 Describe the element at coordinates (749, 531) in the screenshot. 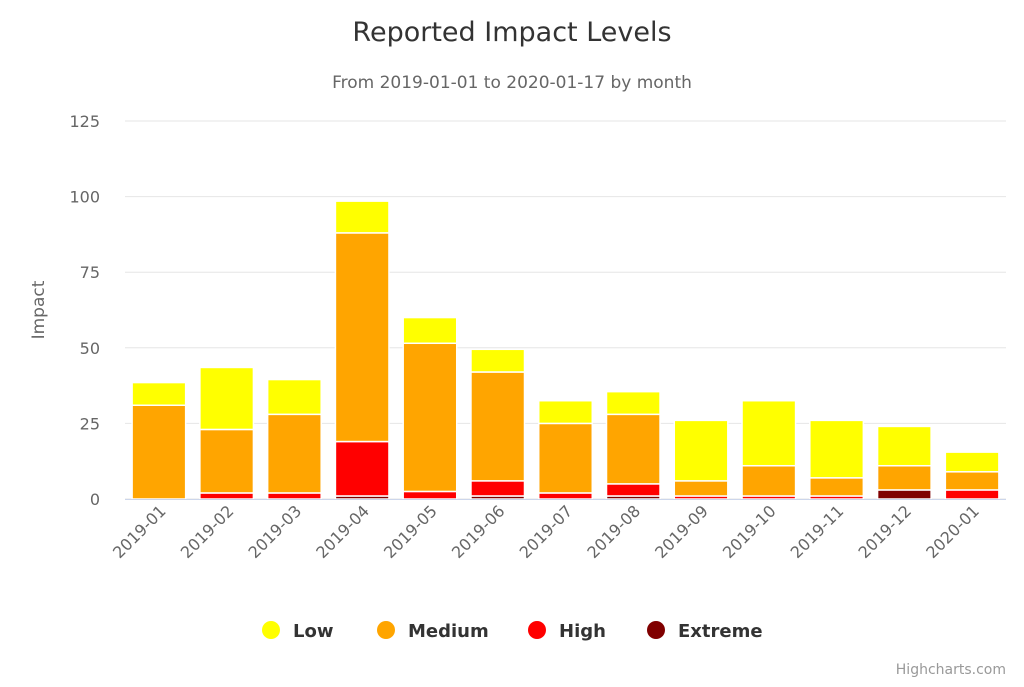

I see `x-tick-label: 2019-10` at that location.